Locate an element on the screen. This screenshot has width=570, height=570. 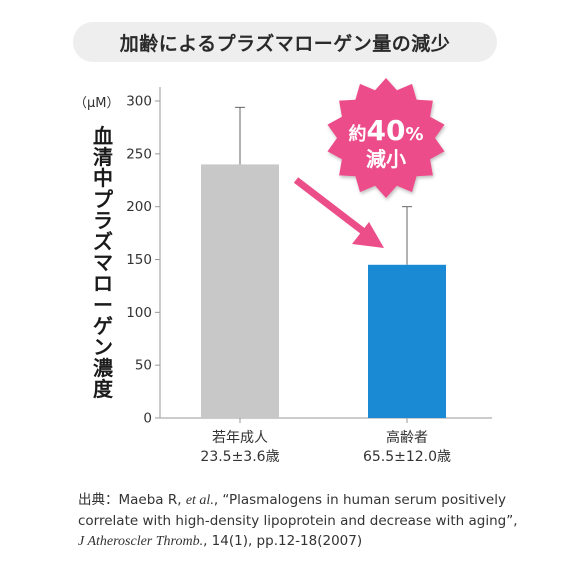
chart-title: 加齢によるプラズマローゲン量の減少 is located at coordinates (285, 42).